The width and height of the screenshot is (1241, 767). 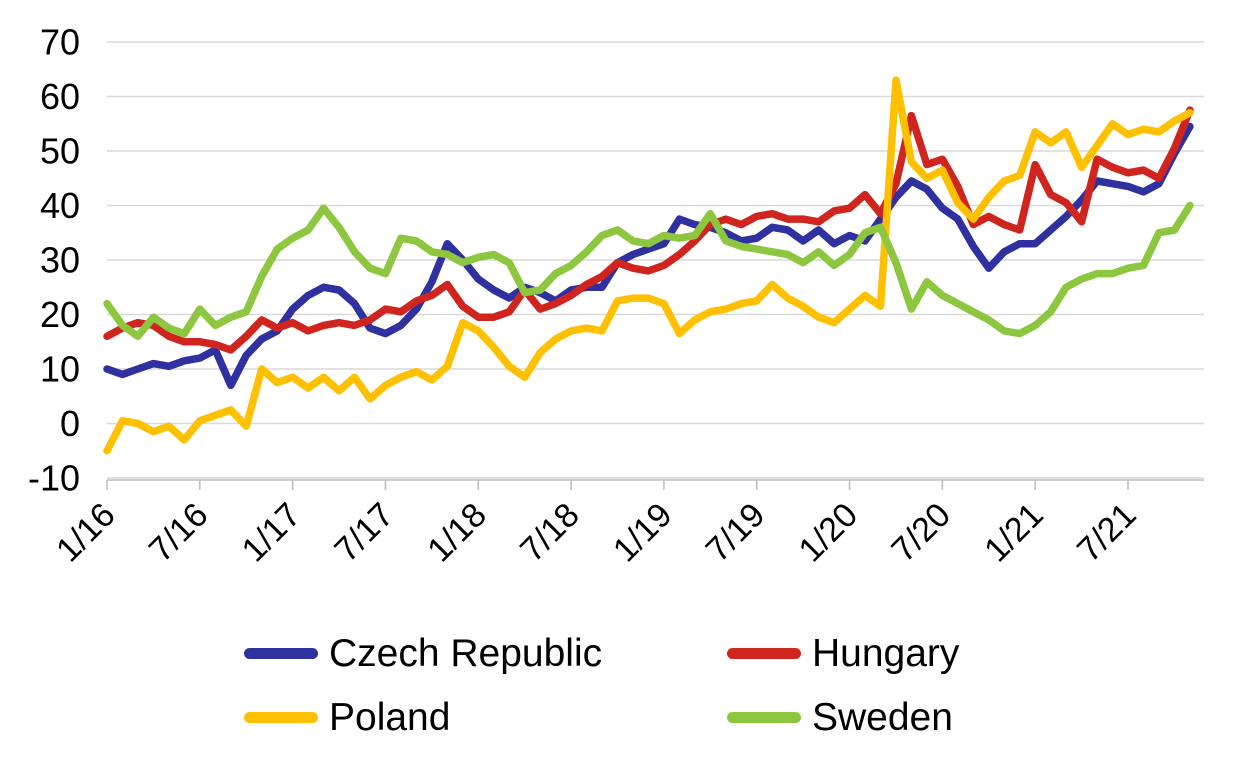 What do you see at coordinates (921, 533) in the screenshot?
I see `x-axis-tick-label: 7/20` at bounding box center [921, 533].